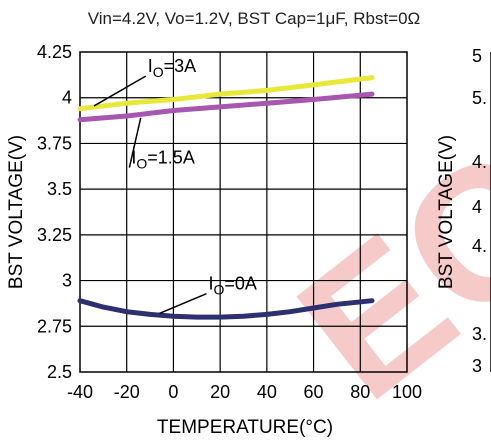 The width and height of the screenshot is (491, 443). What do you see at coordinates (171, 158) in the screenshot?
I see `series-label-rest: =1.5A` at bounding box center [171, 158].